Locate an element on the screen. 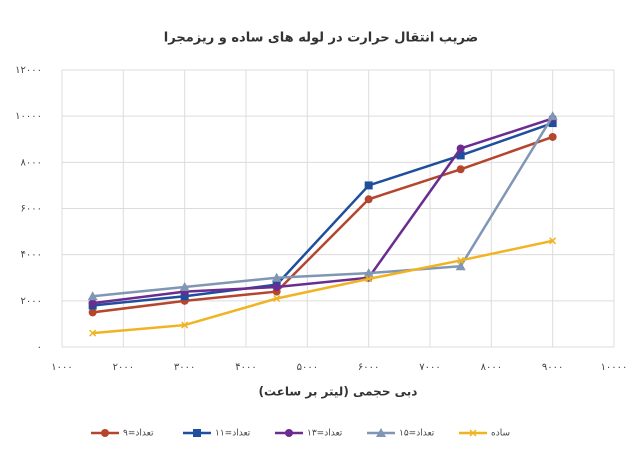  x-tick-label: ۵۰۰۰ is located at coordinates (307, 367).